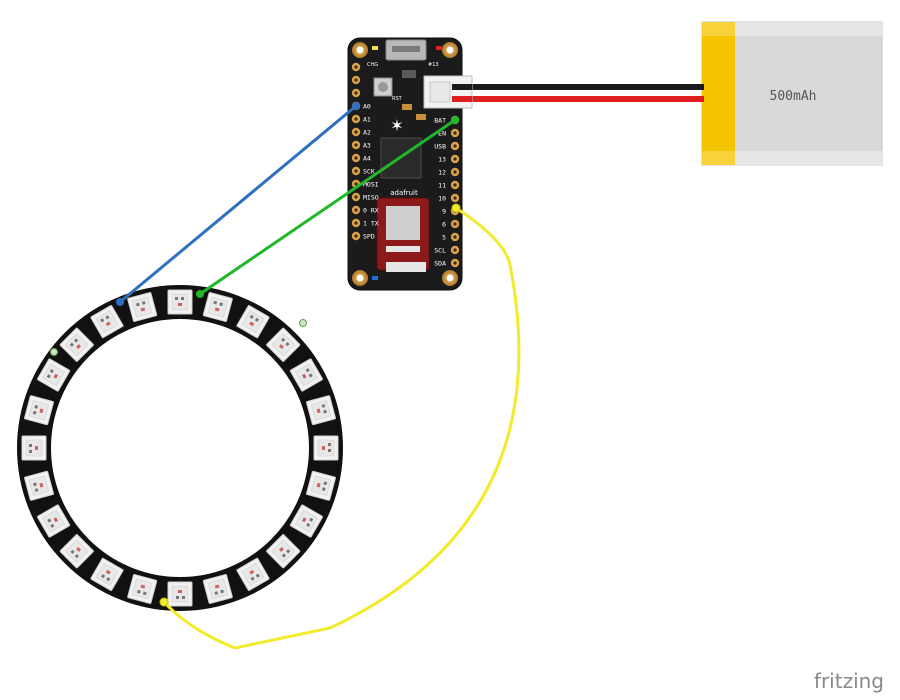 The image size is (900, 700). I want to click on right-pin-label: USB, so click(440, 147).